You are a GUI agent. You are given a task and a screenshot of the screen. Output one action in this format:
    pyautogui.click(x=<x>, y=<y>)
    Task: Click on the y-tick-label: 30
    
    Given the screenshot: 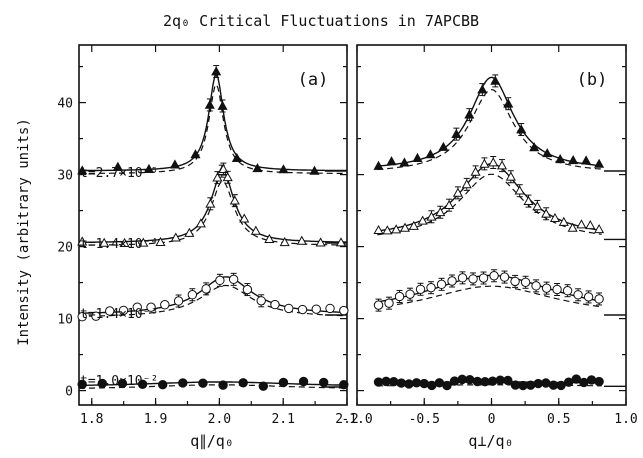 What is the action you would take?
    pyautogui.click(x=65, y=176)
    